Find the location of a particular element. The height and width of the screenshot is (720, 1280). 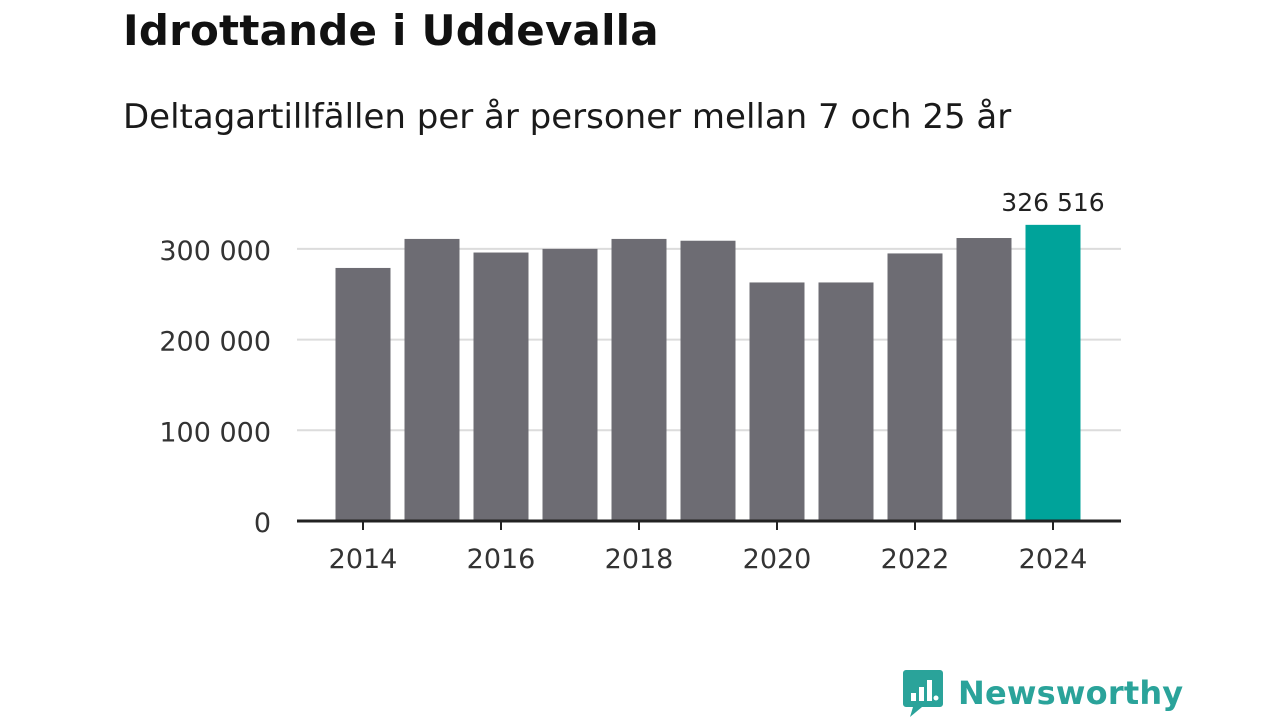

newsworthy-logo-text: Newsworthy is located at coordinates (1071, 693).